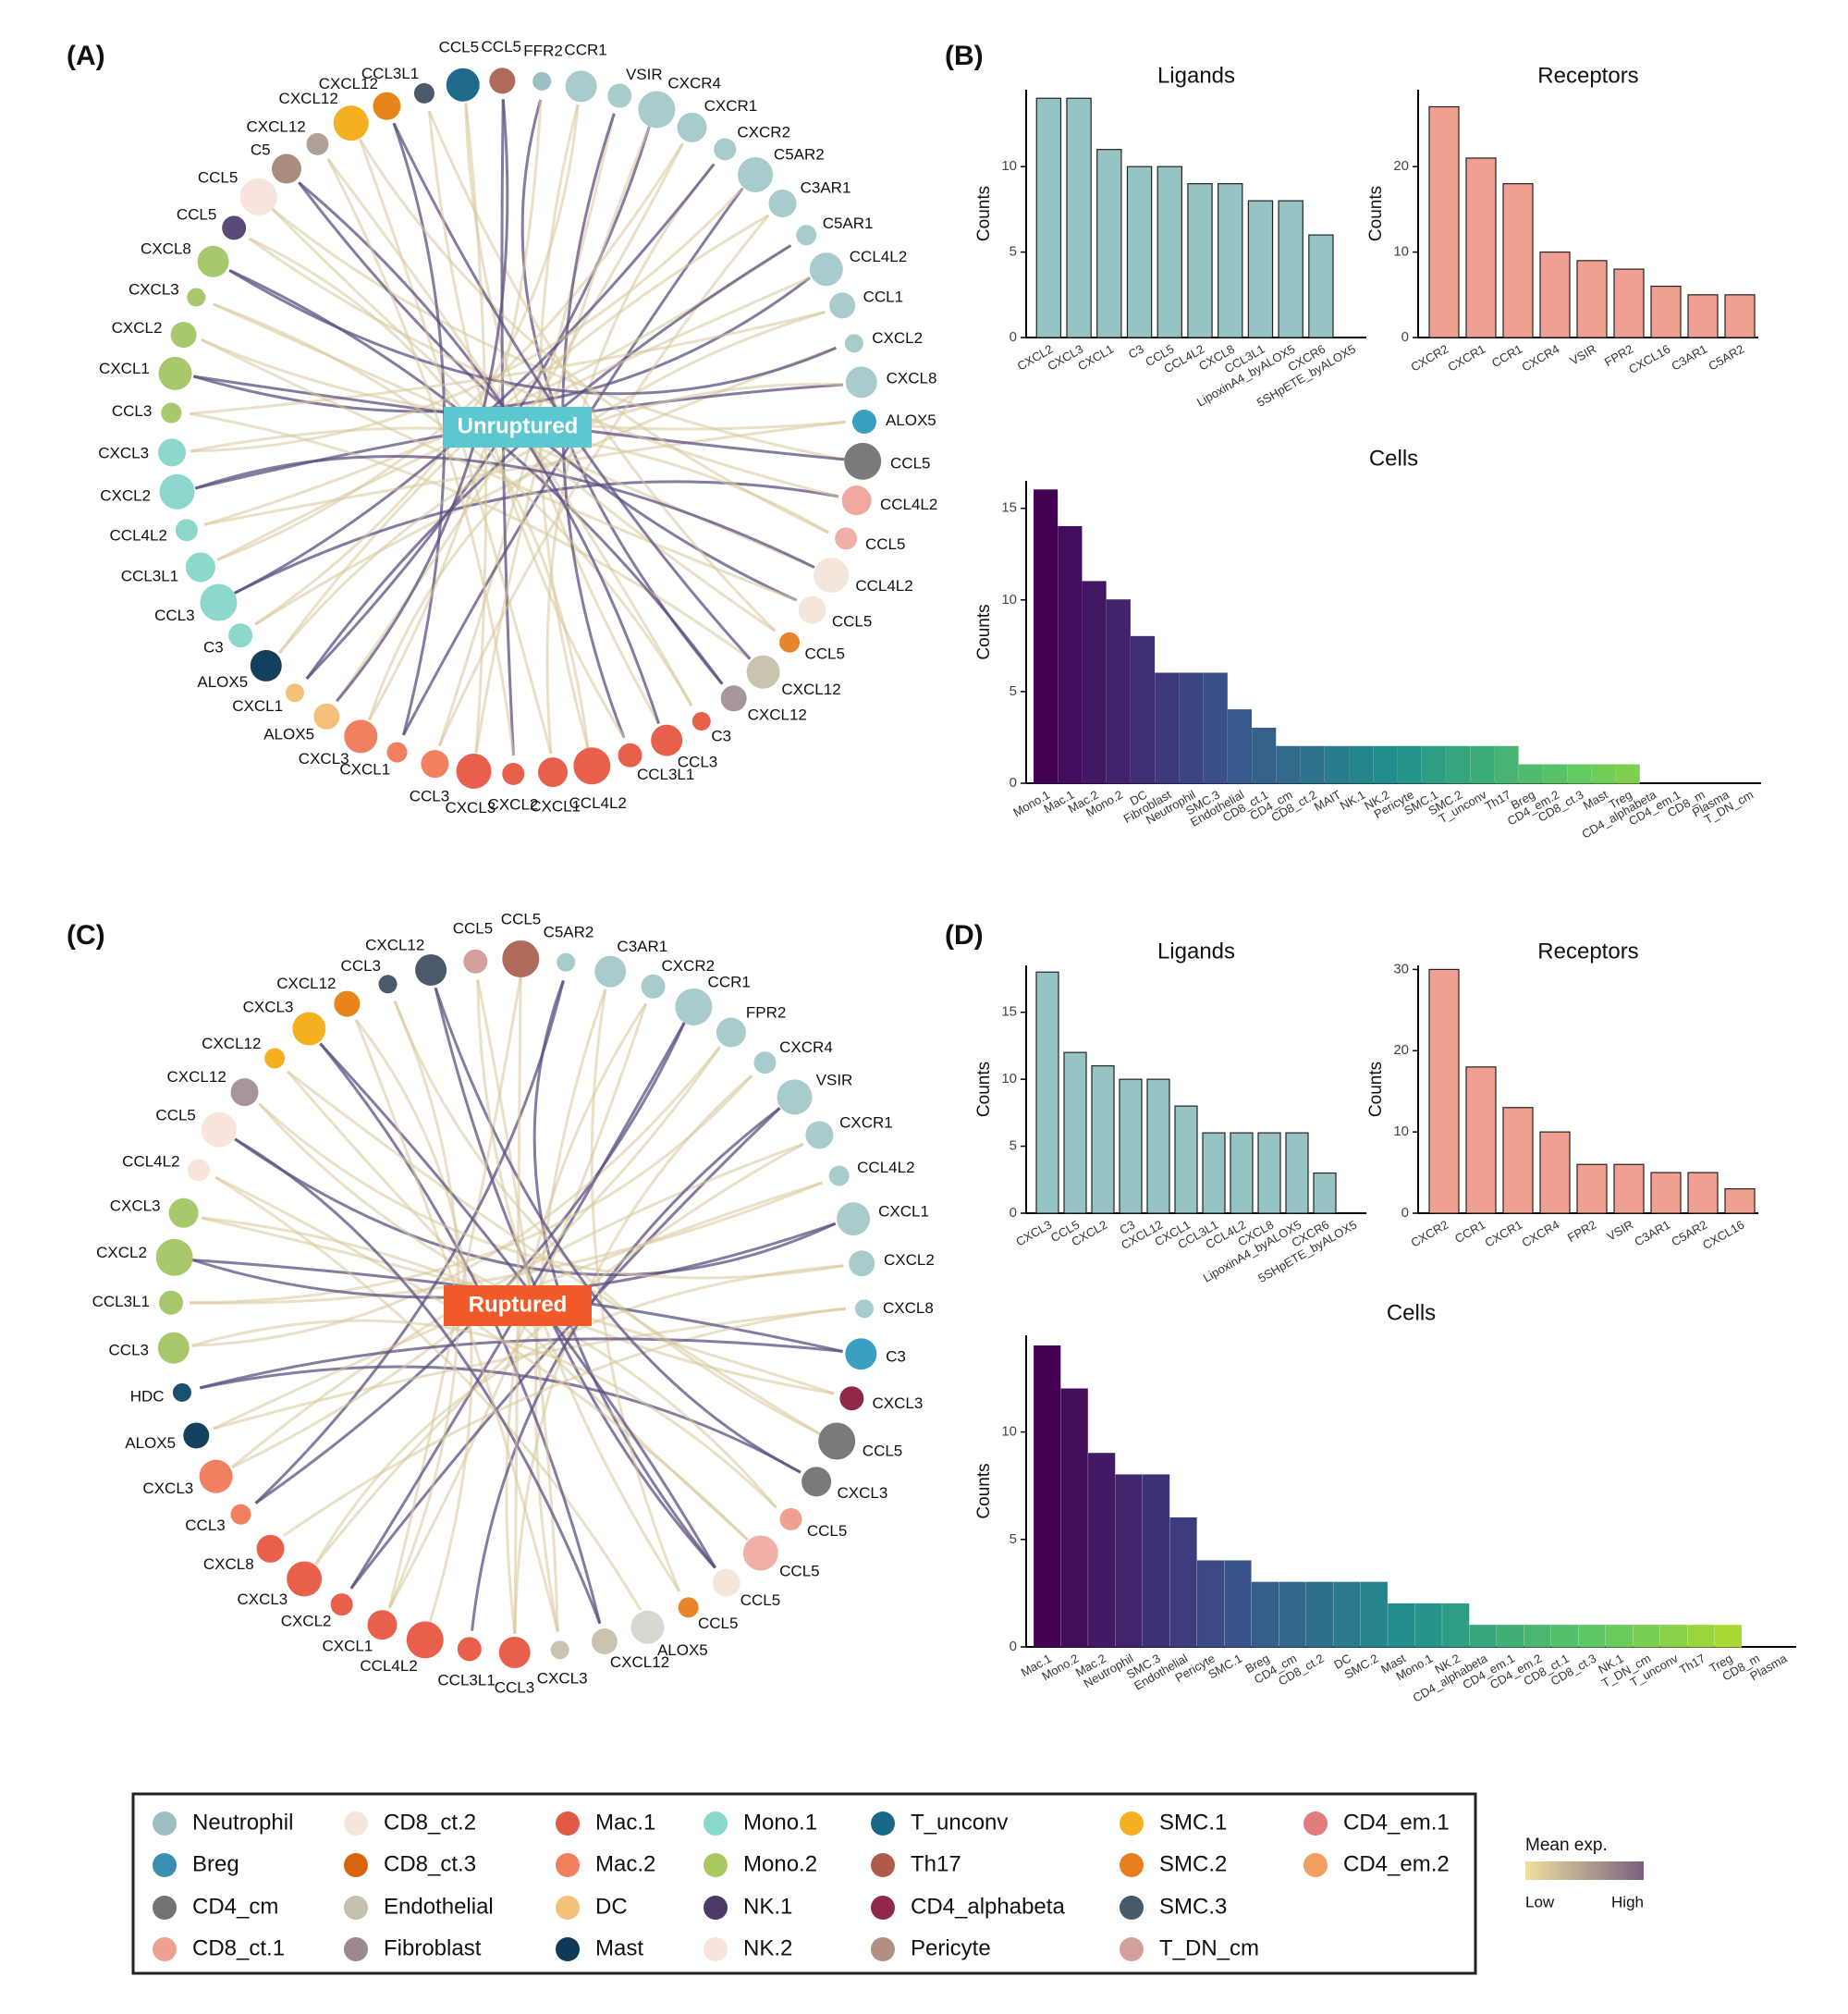 The image size is (1848, 2014). I want to click on legend-label: Neutrophil, so click(242, 1822).